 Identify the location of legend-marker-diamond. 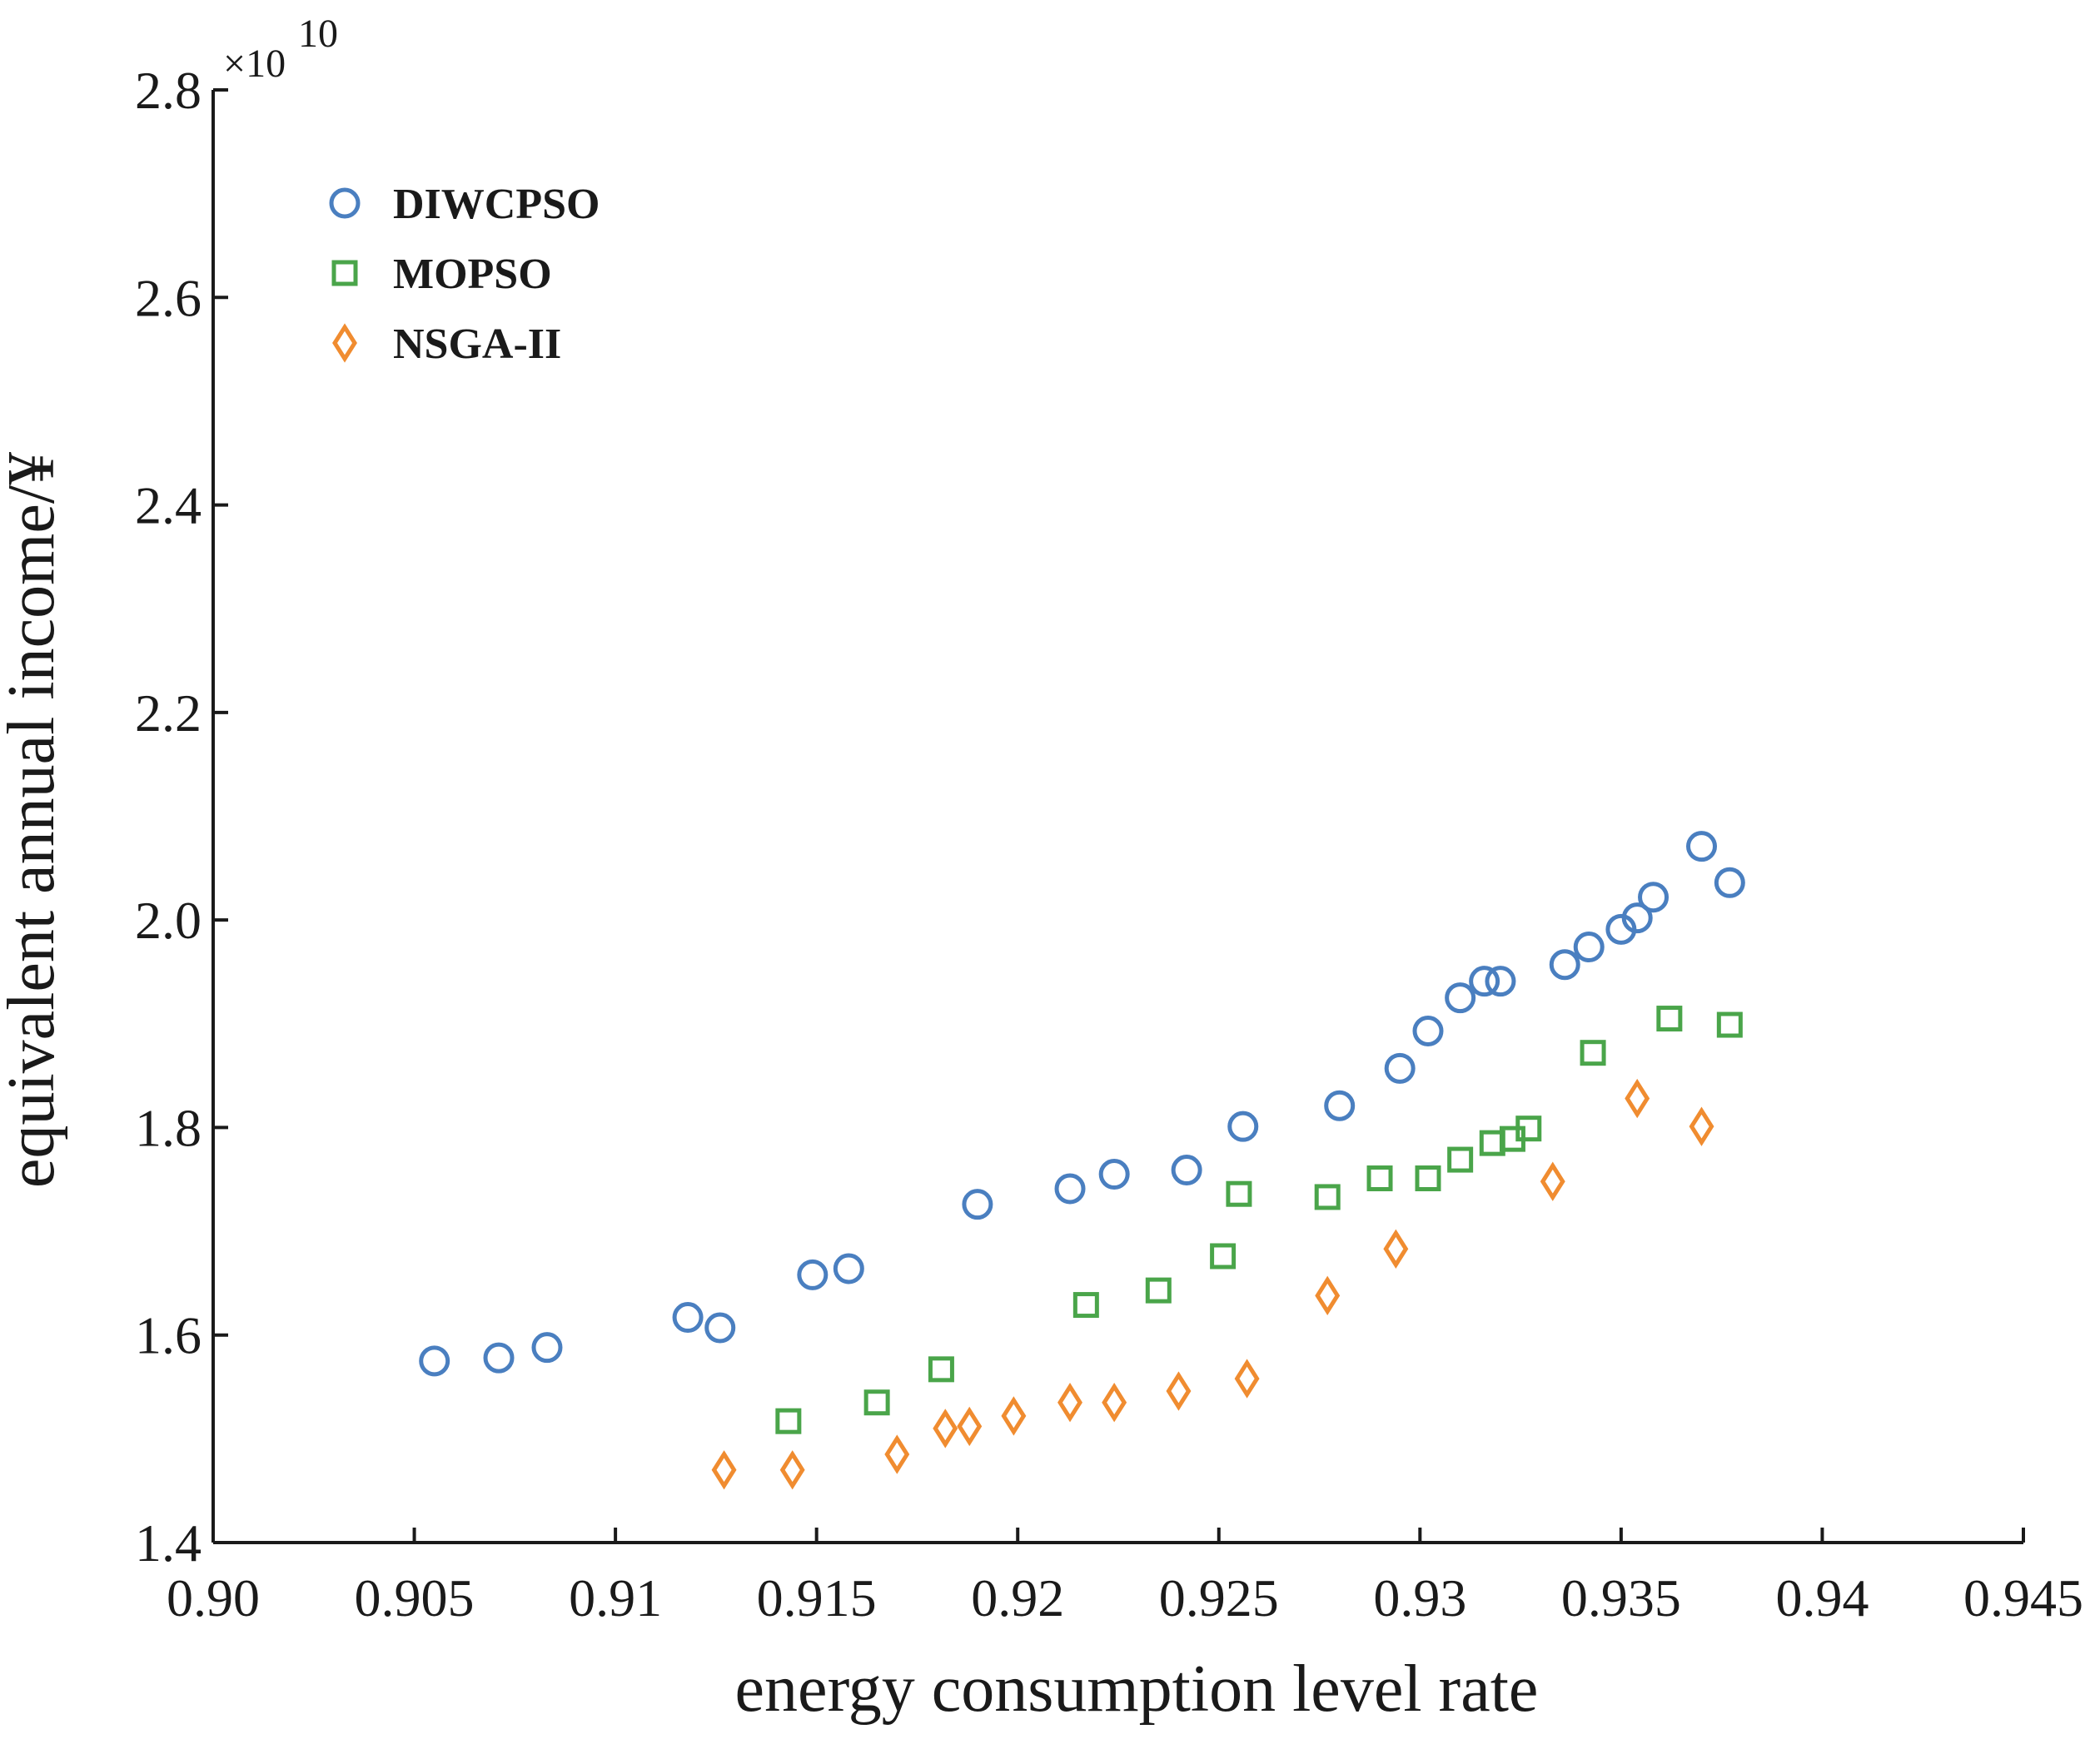
(344, 343).